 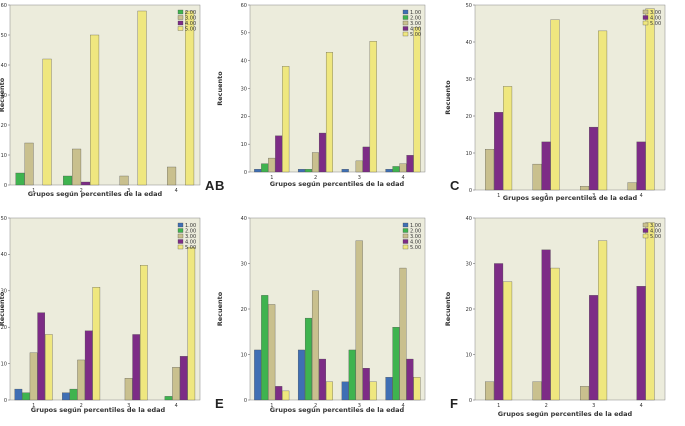 I want to click on y-tick-label: 60, so click(x=4, y=6).